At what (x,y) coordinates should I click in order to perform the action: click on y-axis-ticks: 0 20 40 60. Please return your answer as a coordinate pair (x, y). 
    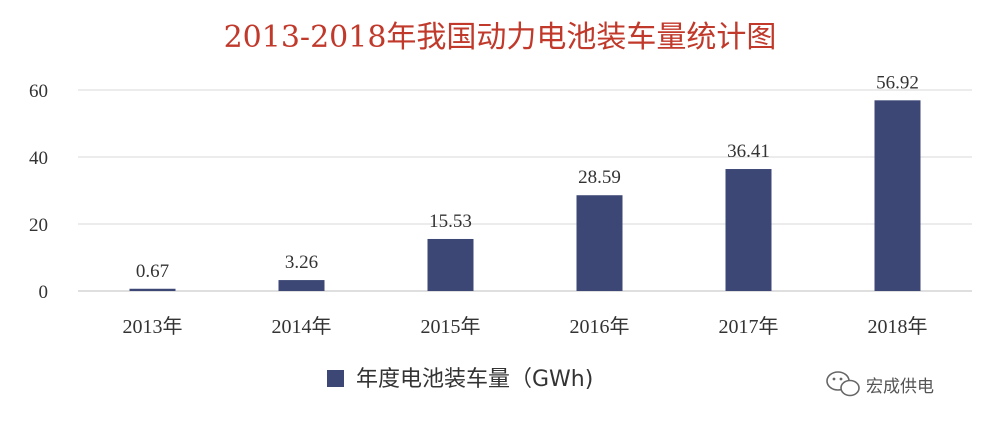
    Looking at the image, I should click on (38, 192).